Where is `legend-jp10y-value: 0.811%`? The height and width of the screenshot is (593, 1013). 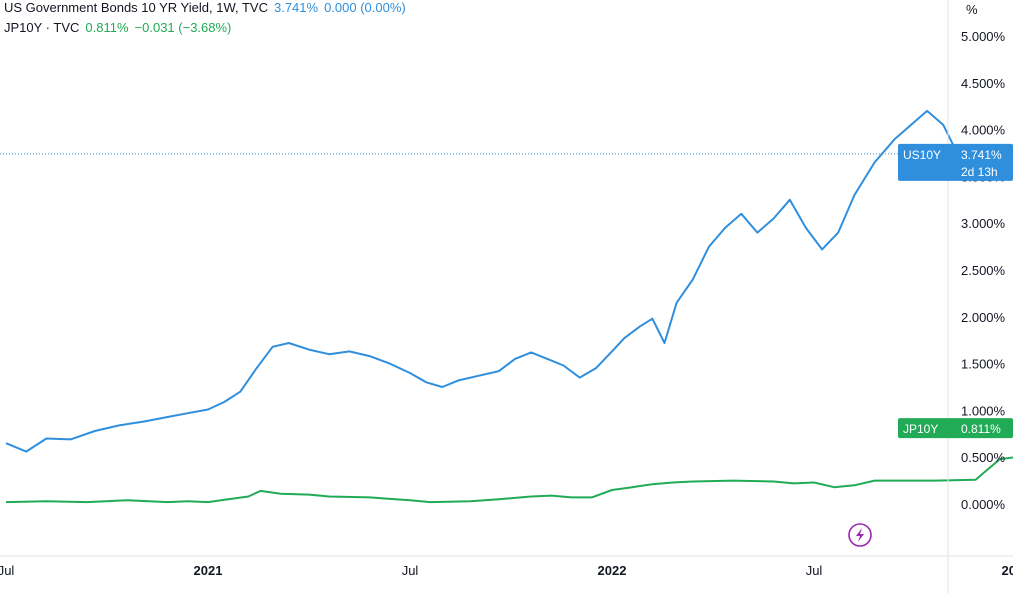
legend-jp10y-value: 0.811% is located at coordinates (107, 27).